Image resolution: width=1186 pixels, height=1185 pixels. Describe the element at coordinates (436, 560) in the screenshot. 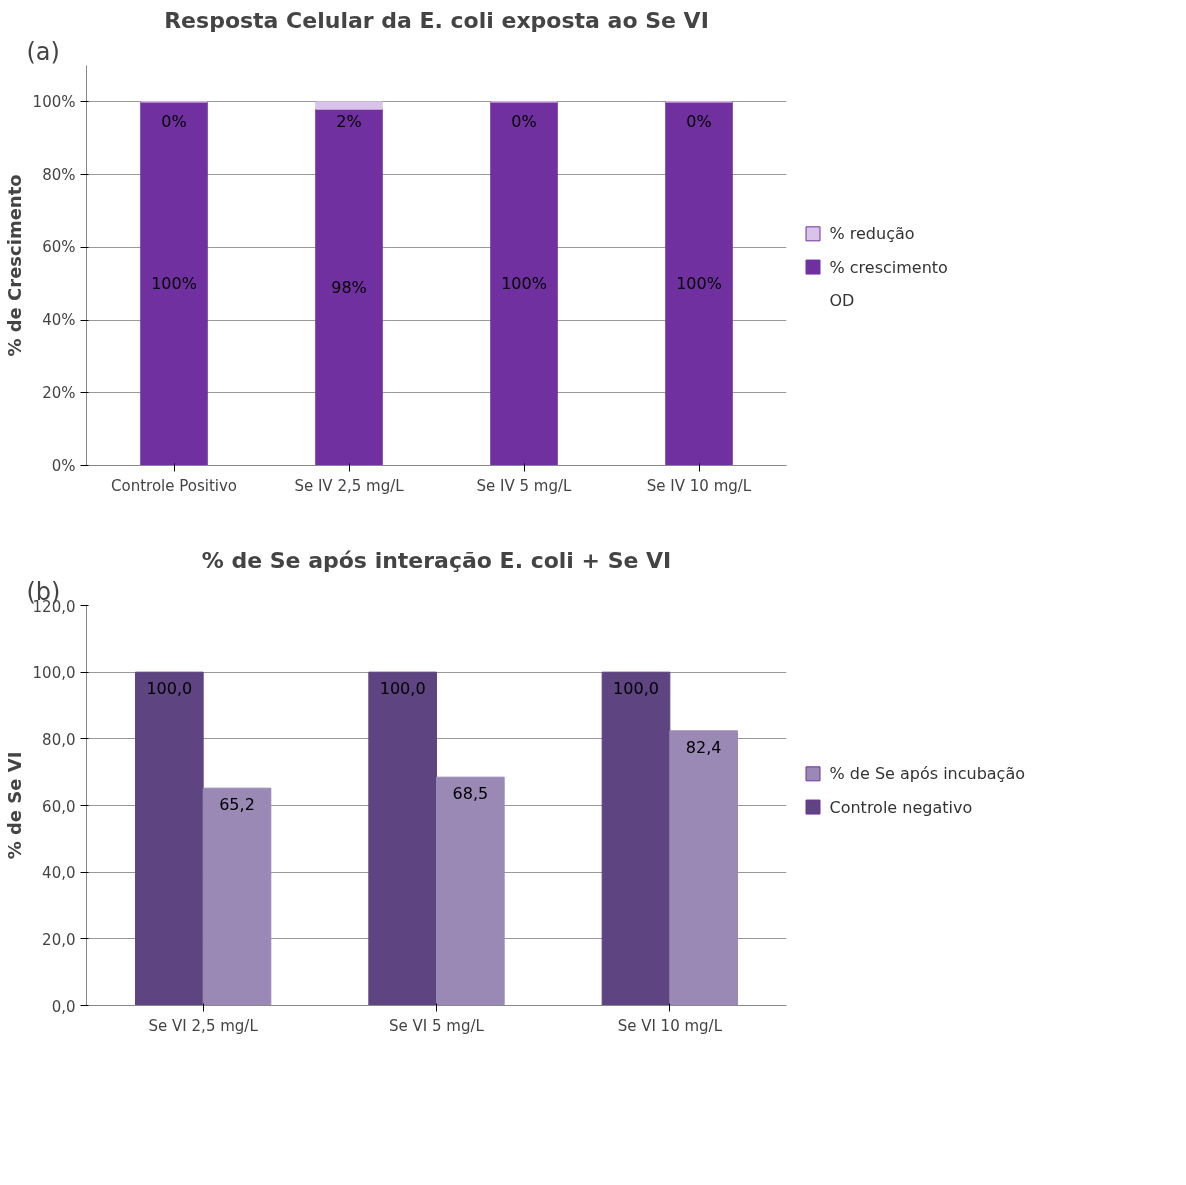

I see `chart-title: % de Se após interação E. coli + Se VI` at that location.